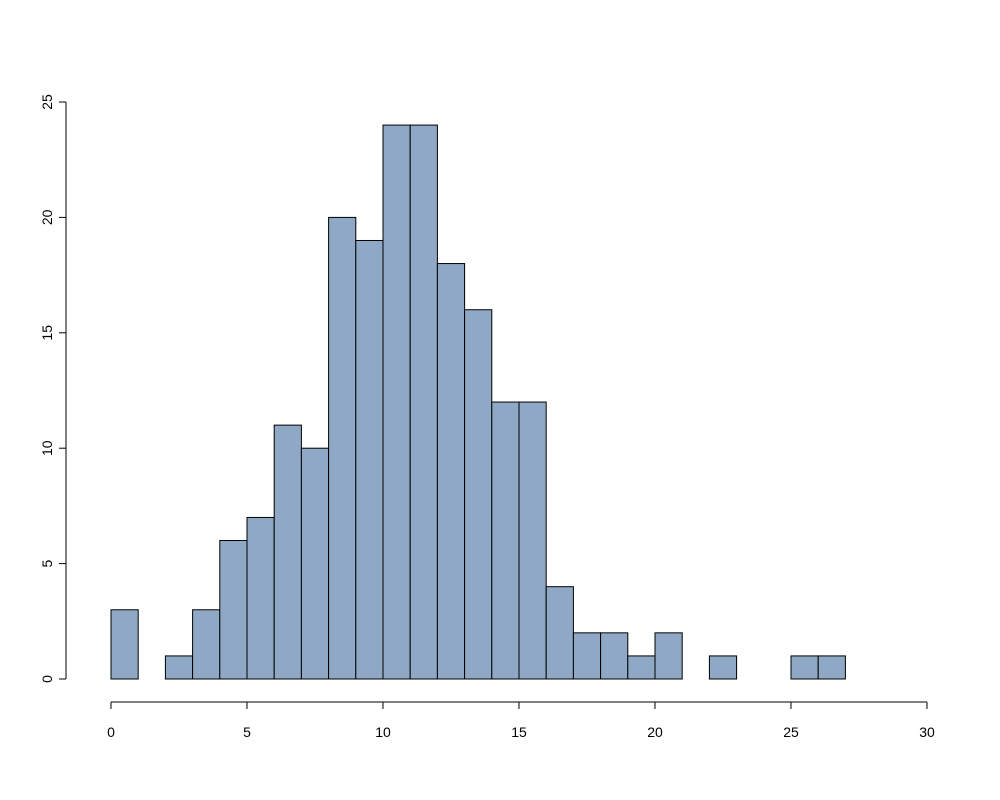 This screenshot has height=800, width=1000. I want to click on x-tick-label: 25, so click(791, 732).